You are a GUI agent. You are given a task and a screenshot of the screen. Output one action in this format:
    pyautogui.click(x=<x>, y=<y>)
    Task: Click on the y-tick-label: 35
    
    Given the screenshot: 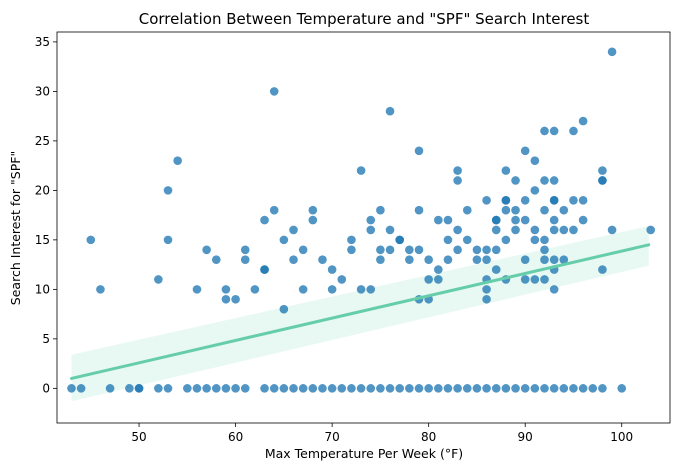 What is the action you would take?
    pyautogui.click(x=42, y=42)
    